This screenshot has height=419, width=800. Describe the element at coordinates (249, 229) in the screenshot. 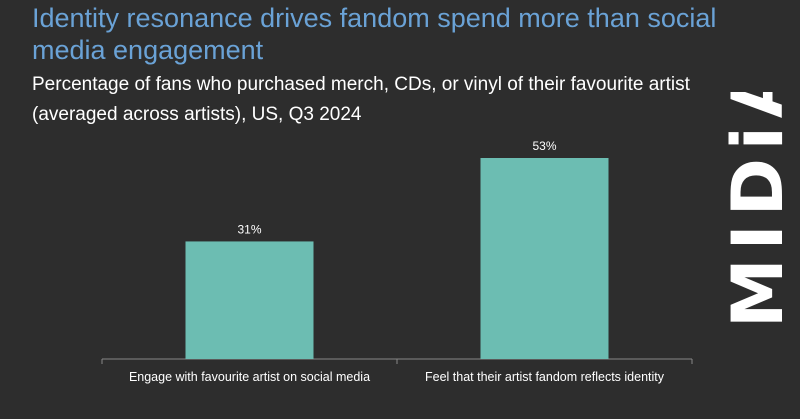

I see `data-label-1: 31%` at that location.